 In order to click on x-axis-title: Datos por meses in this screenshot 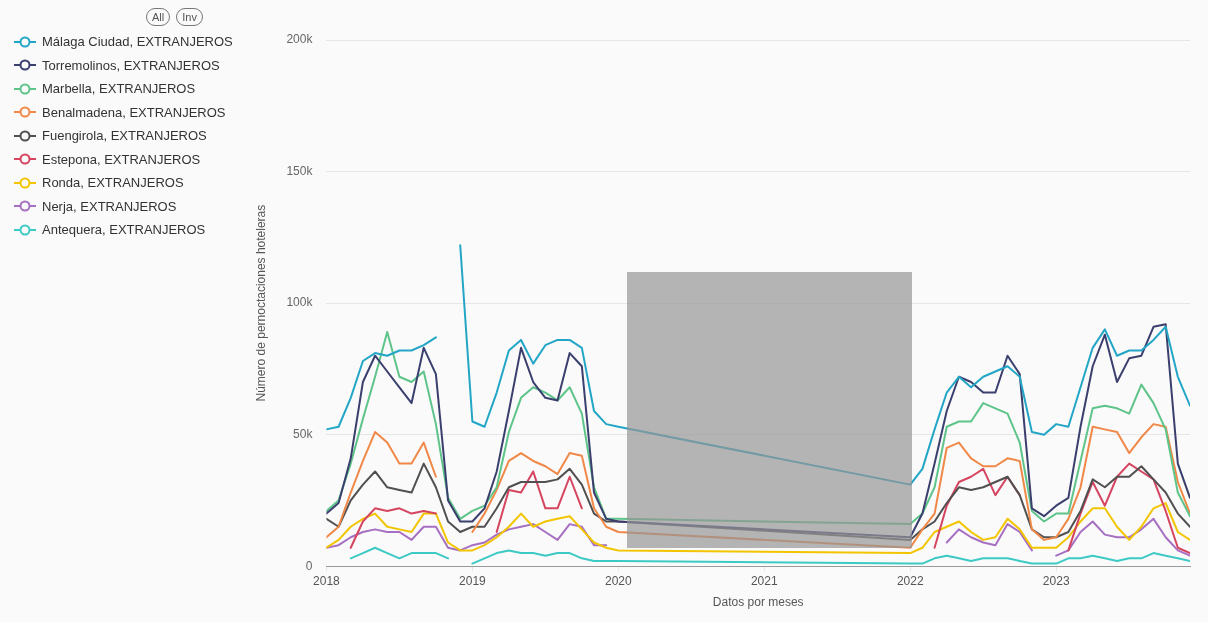, I will do `click(758, 602)`.